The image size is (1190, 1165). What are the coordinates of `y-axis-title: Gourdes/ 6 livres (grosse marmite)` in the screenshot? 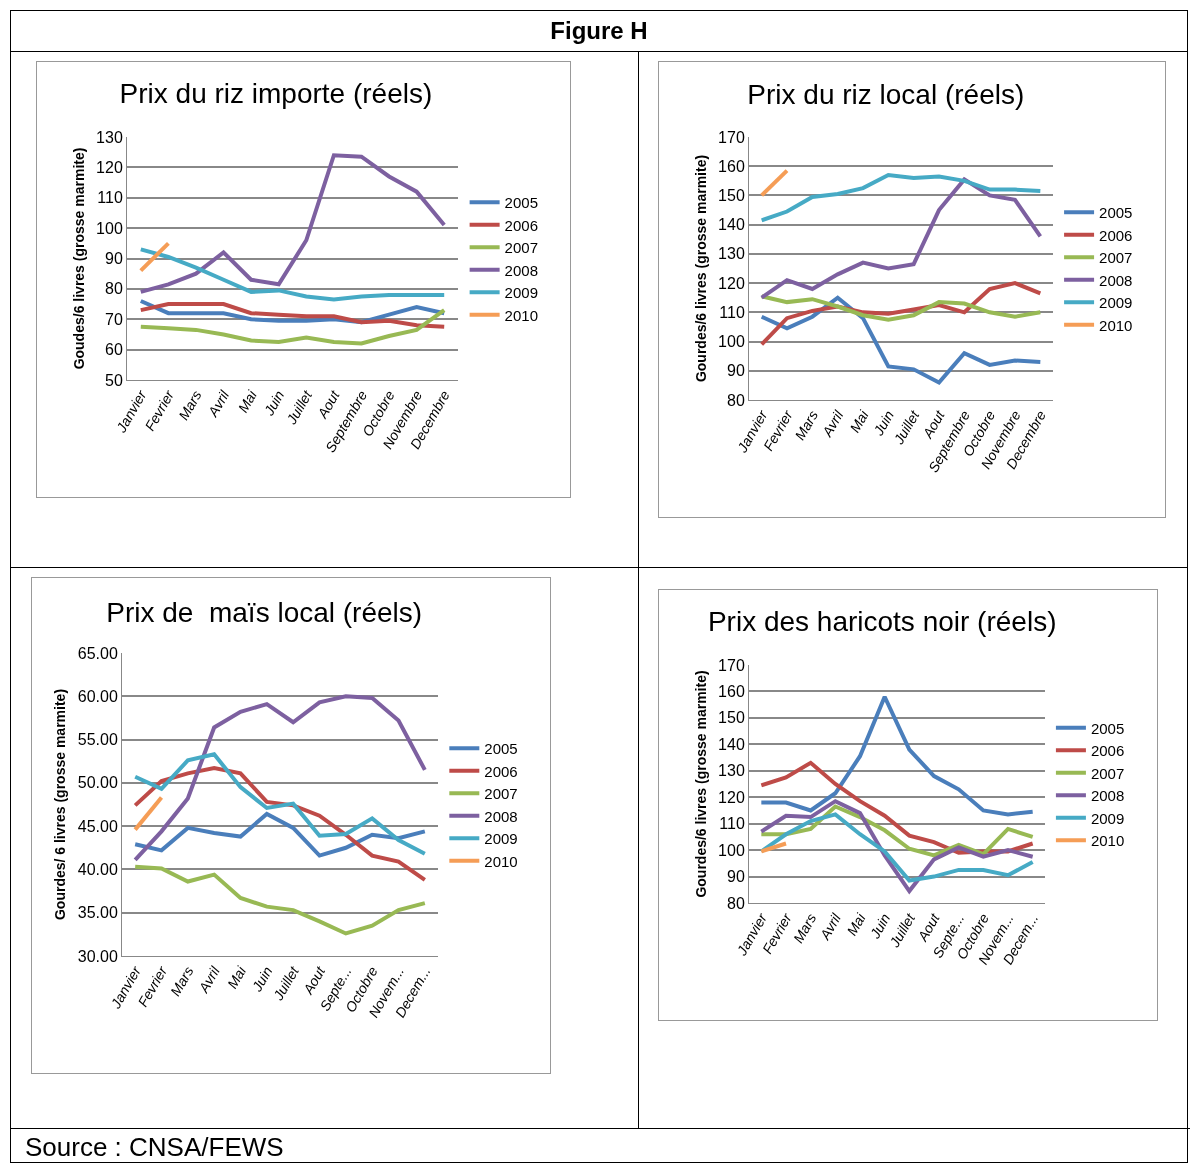 It's located at (60, 804).